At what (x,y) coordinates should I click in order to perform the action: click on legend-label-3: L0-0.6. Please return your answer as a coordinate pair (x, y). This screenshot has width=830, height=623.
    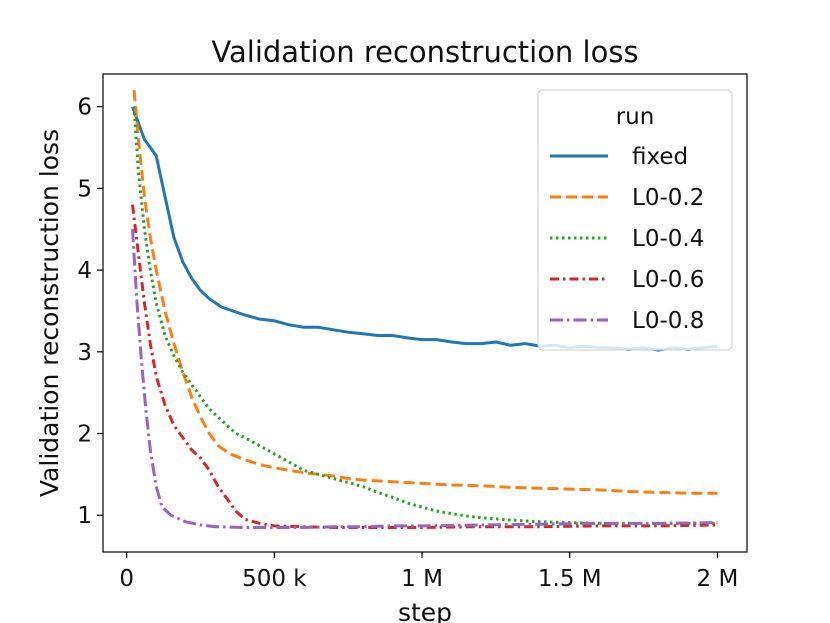
    Looking at the image, I should click on (668, 280).